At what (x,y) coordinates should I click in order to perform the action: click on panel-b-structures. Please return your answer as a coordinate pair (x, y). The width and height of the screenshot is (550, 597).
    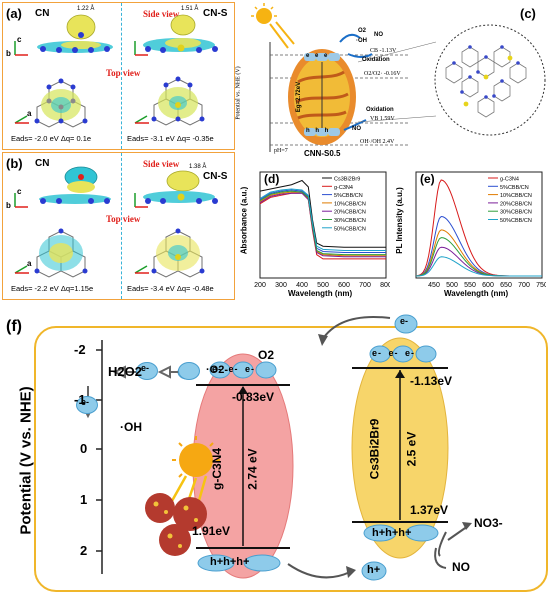
    Looking at the image, I should click on (116, 222).